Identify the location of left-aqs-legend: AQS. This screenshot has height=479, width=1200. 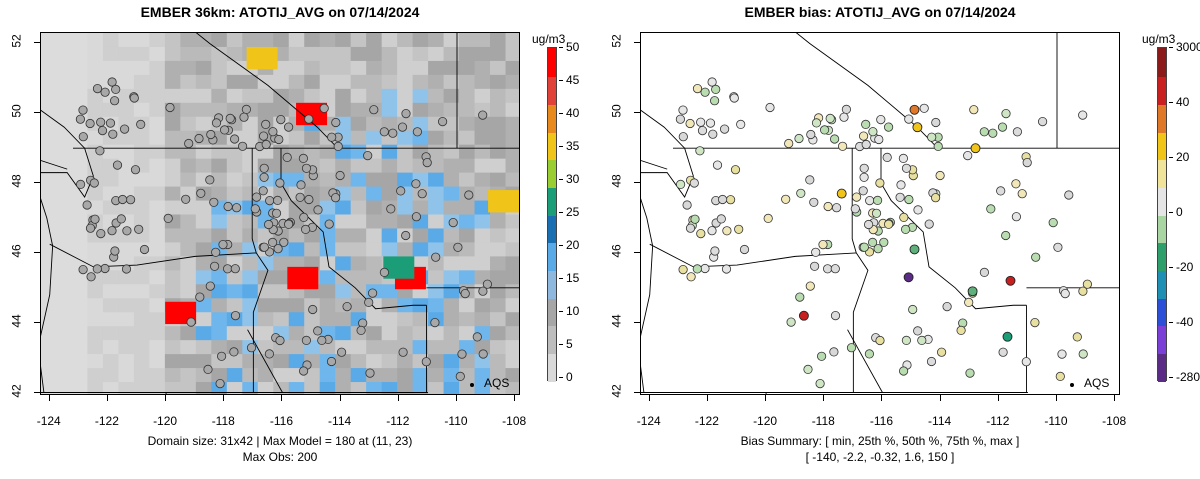
(497, 383).